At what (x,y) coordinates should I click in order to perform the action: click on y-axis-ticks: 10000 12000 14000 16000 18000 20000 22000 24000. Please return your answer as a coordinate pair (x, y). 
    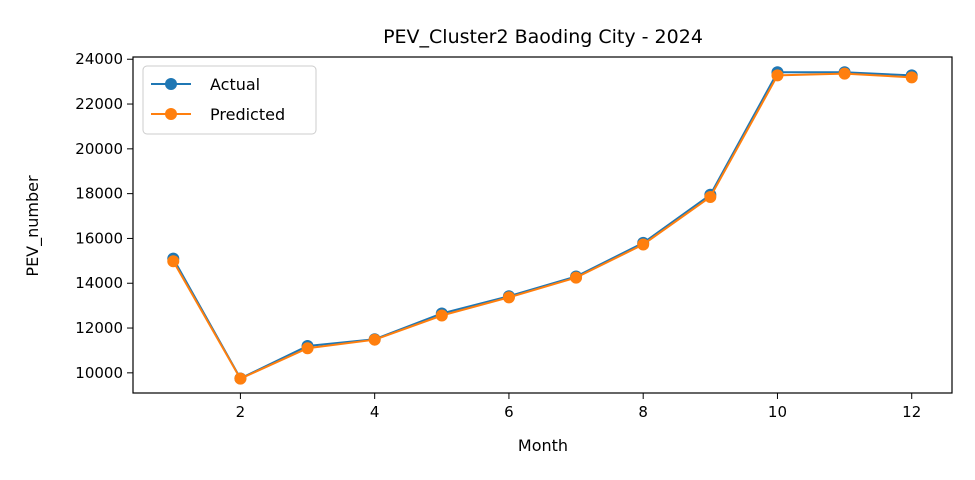
    Looking at the image, I should click on (104, 216).